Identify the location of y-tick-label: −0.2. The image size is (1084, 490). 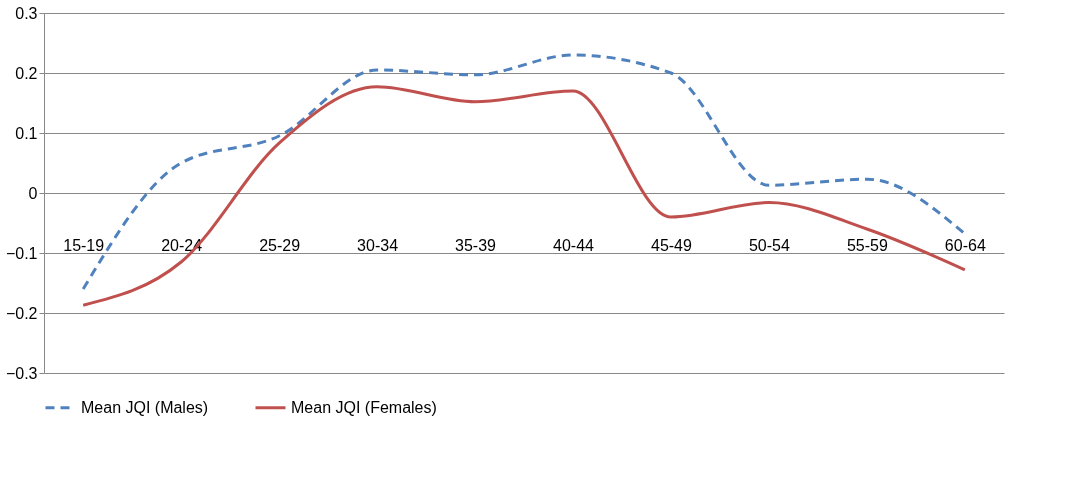
(21, 313).